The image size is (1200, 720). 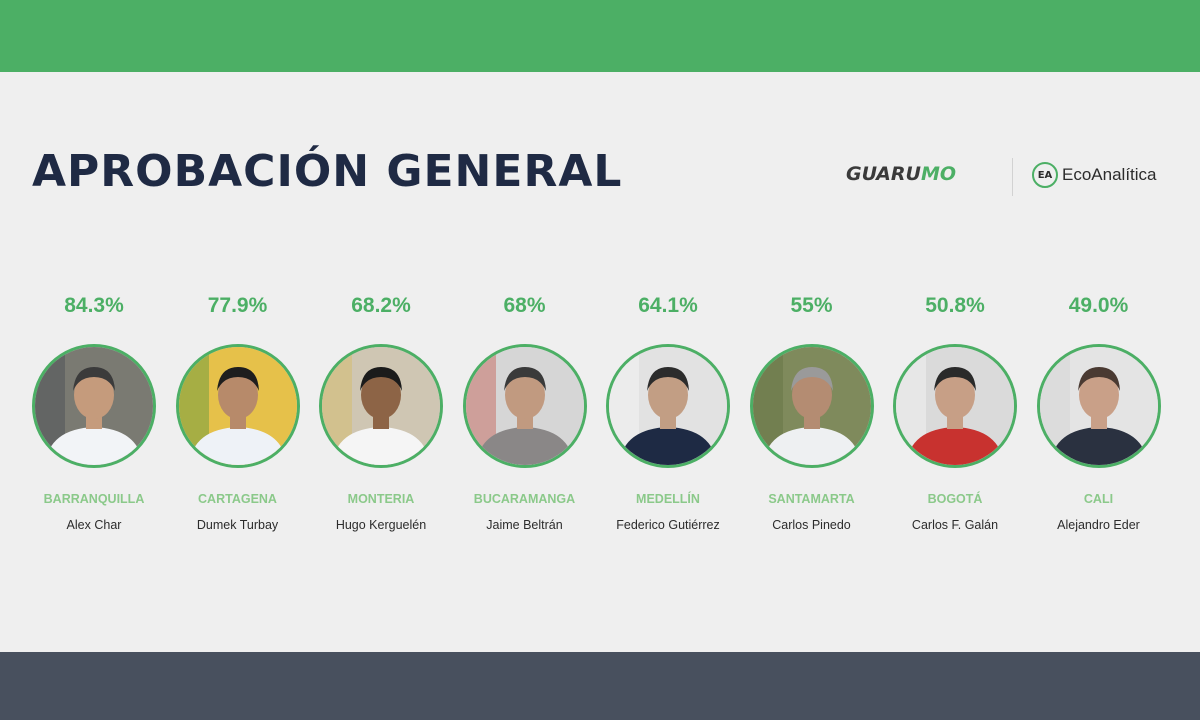 I want to click on mayor-card: 64.1% MEDELLÍN Federico Gutiérrez, so click(x=668, y=418).